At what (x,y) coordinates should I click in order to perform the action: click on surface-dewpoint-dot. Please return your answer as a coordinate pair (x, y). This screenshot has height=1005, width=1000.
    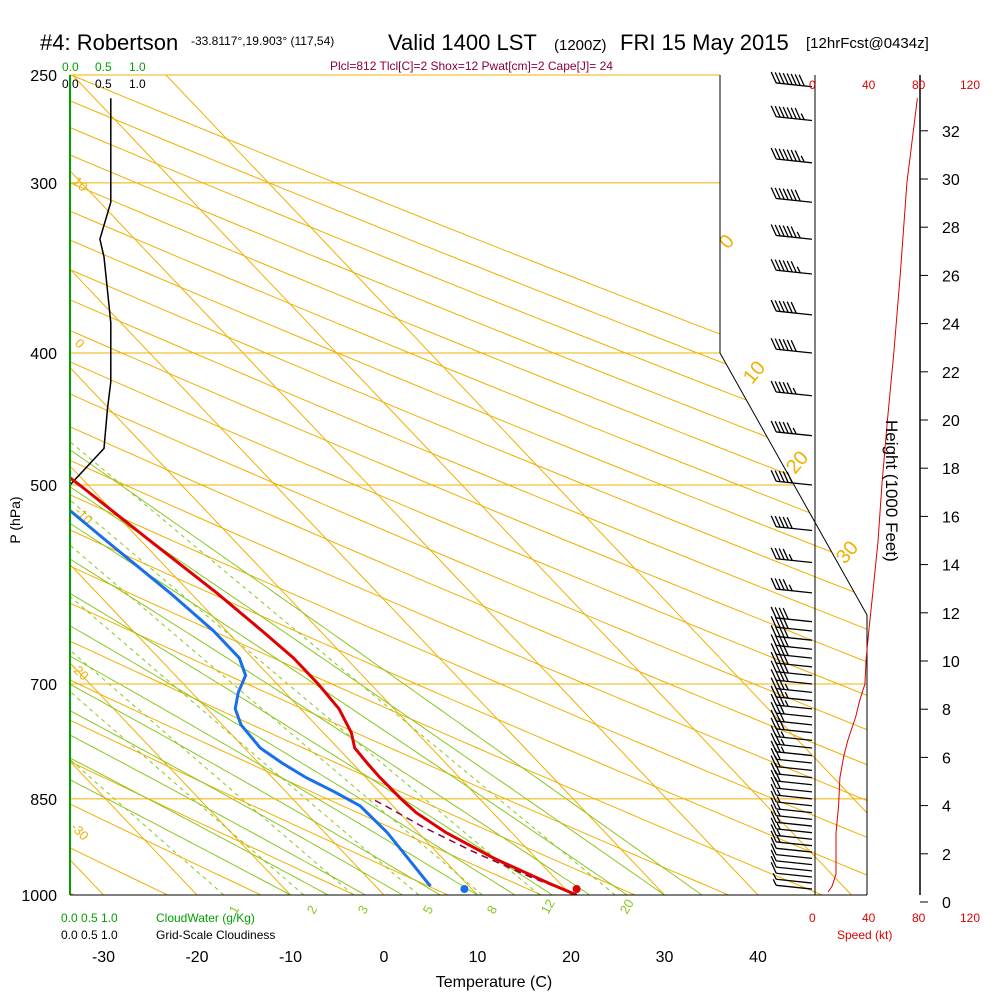
    Looking at the image, I should click on (464, 889).